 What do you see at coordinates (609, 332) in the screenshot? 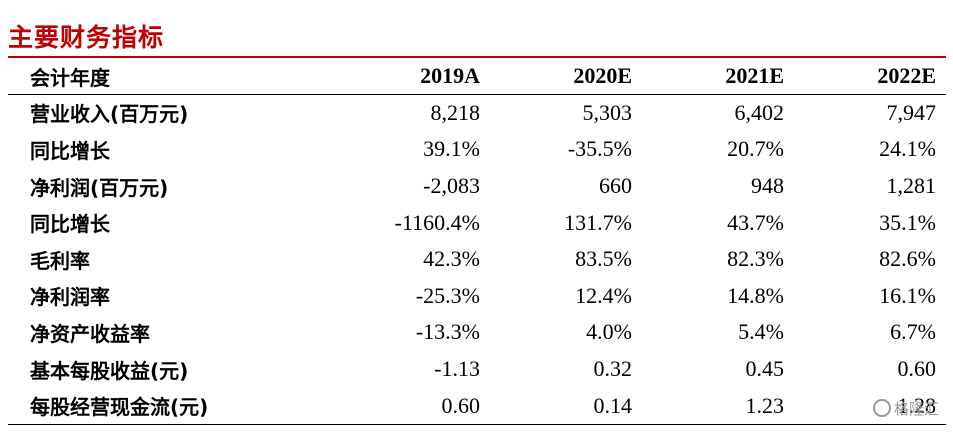
I see `cell-value: 4.0%` at bounding box center [609, 332].